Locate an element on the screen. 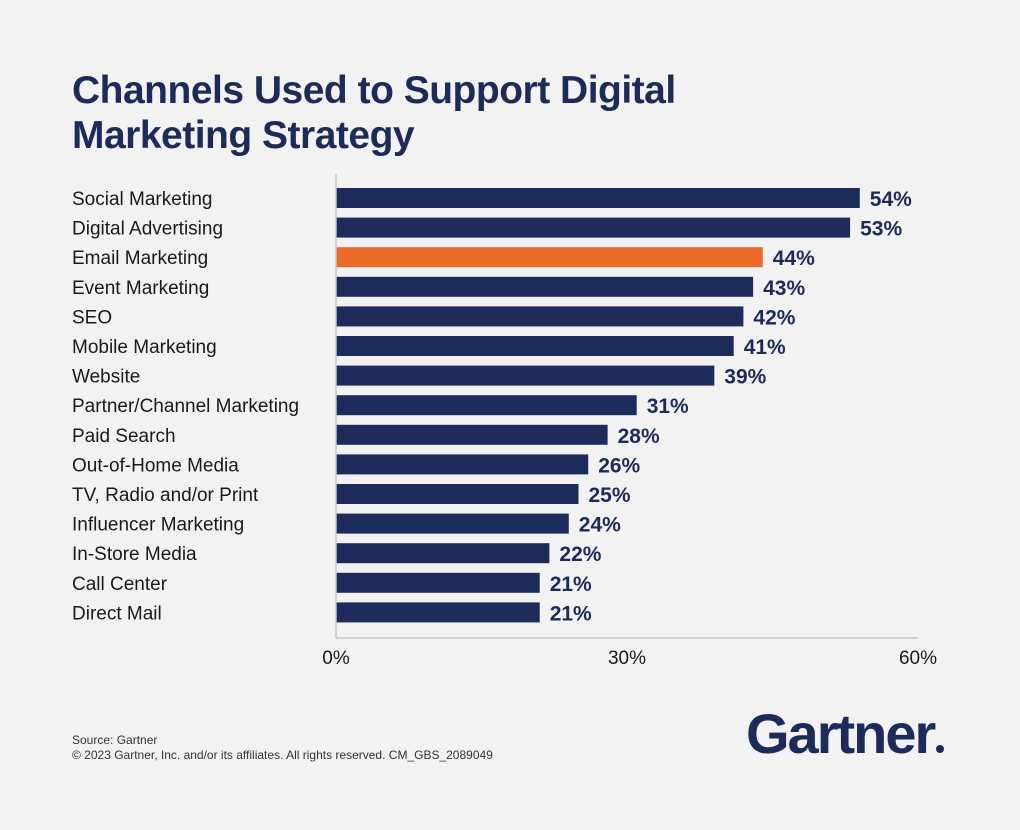 The width and height of the screenshot is (1020, 830). x-tick-labels: 0% 30% 60% is located at coordinates (629, 653).